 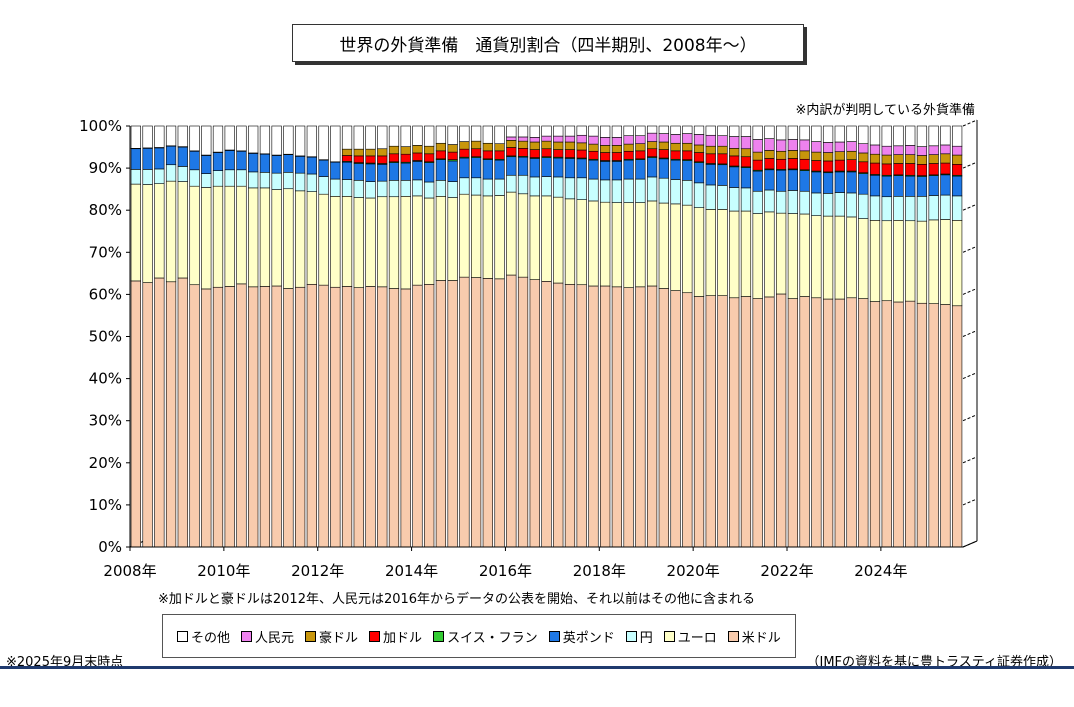 What do you see at coordinates (105, 168) in the screenshot?
I see `y-tick-label: 90%` at bounding box center [105, 168].